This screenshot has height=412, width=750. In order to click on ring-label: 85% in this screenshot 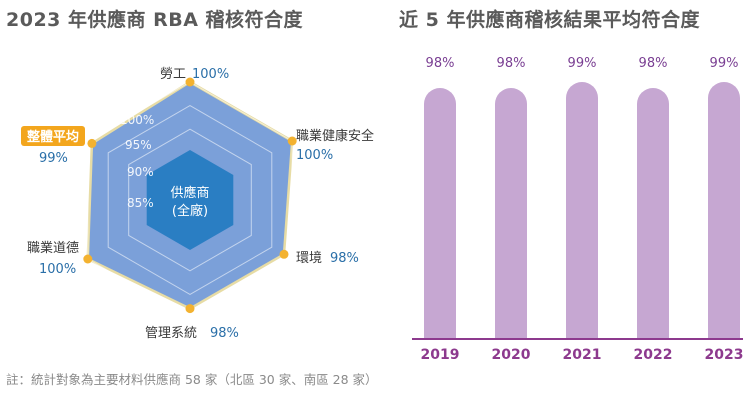, I will do `click(140, 203)`.